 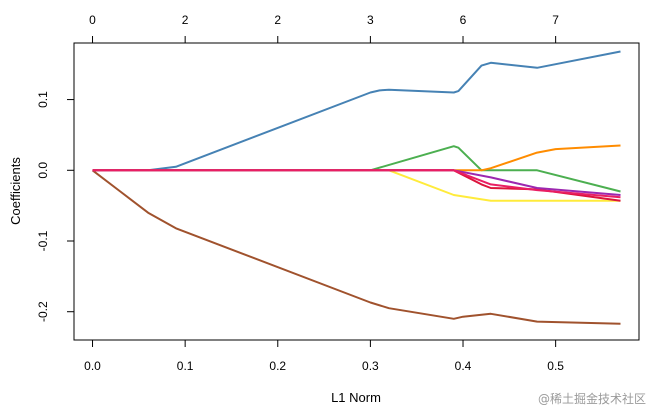 I want to click on top-axis: 0 2 2 3 6 7, so click(x=324, y=28).